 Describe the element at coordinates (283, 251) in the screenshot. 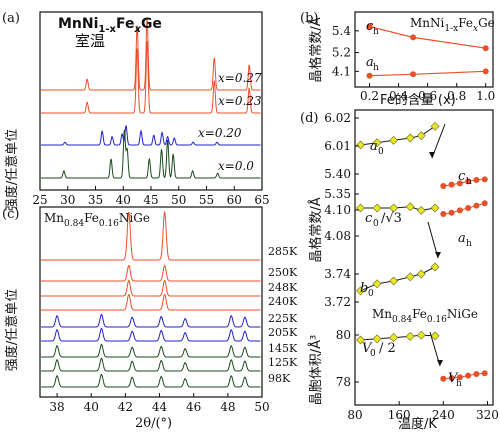

I see `panel-c-series-label: 285K` at that location.